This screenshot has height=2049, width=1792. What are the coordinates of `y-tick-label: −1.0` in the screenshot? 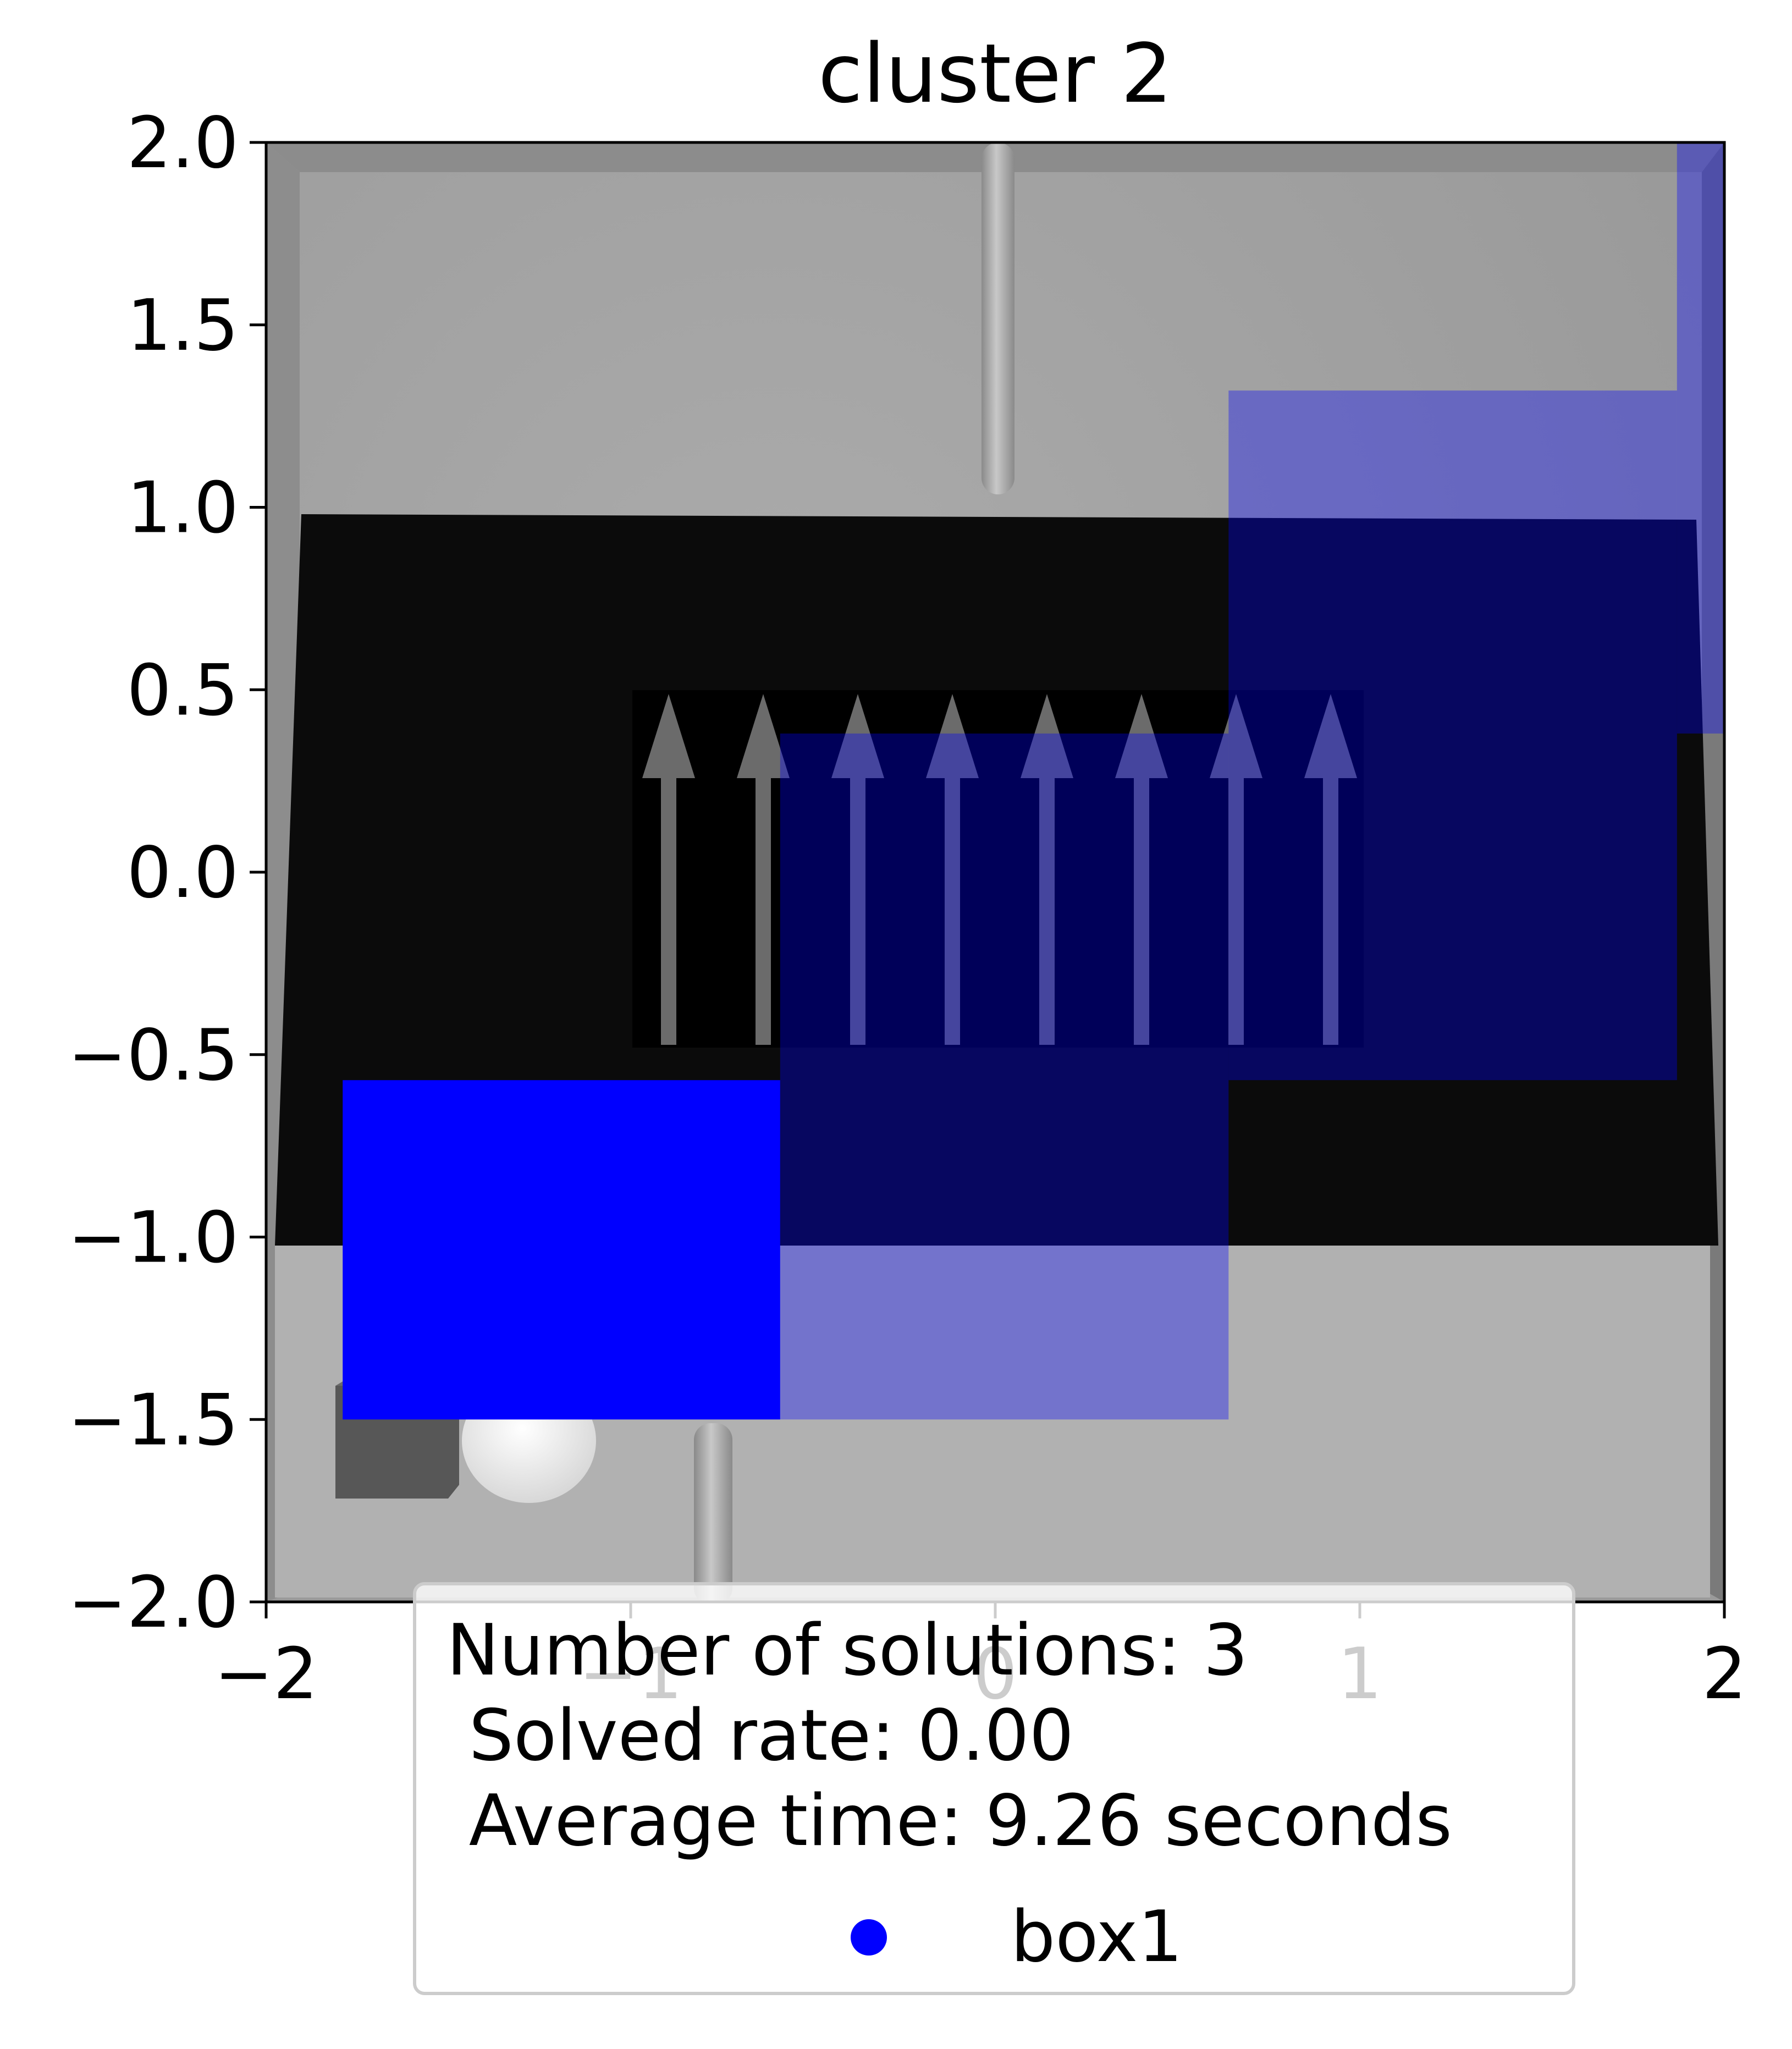 It's located at (153, 1238).